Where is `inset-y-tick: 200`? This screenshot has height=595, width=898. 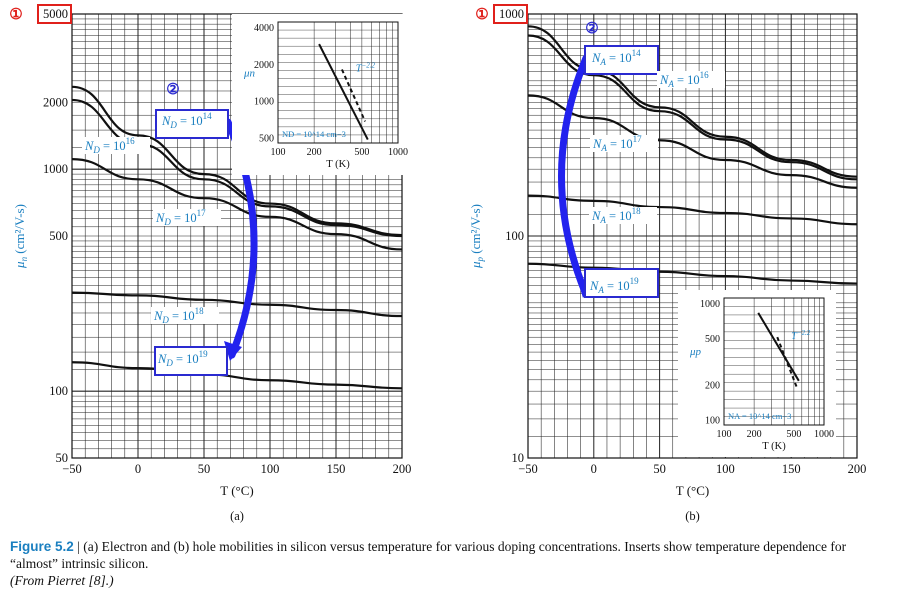 inset-y-tick: 200 is located at coordinates (712, 385).